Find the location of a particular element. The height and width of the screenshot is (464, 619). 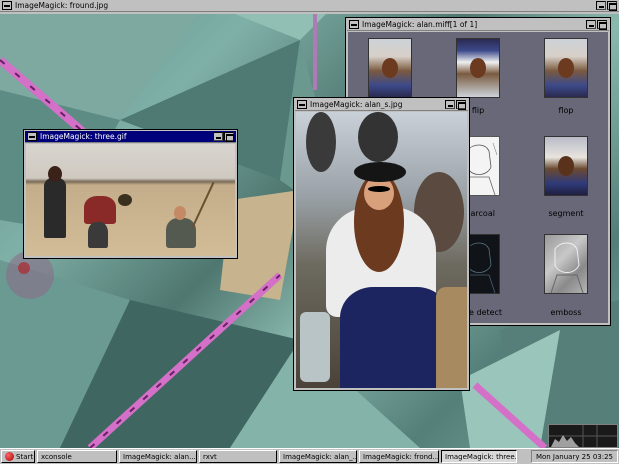

thumbnail-emboss is located at coordinates (566, 264).